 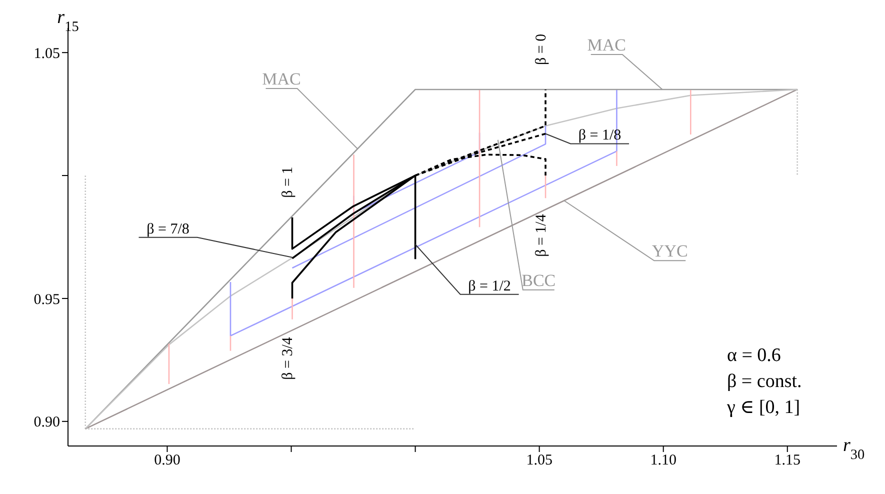 I want to click on annotation: β = 1/2, so click(x=489, y=286).